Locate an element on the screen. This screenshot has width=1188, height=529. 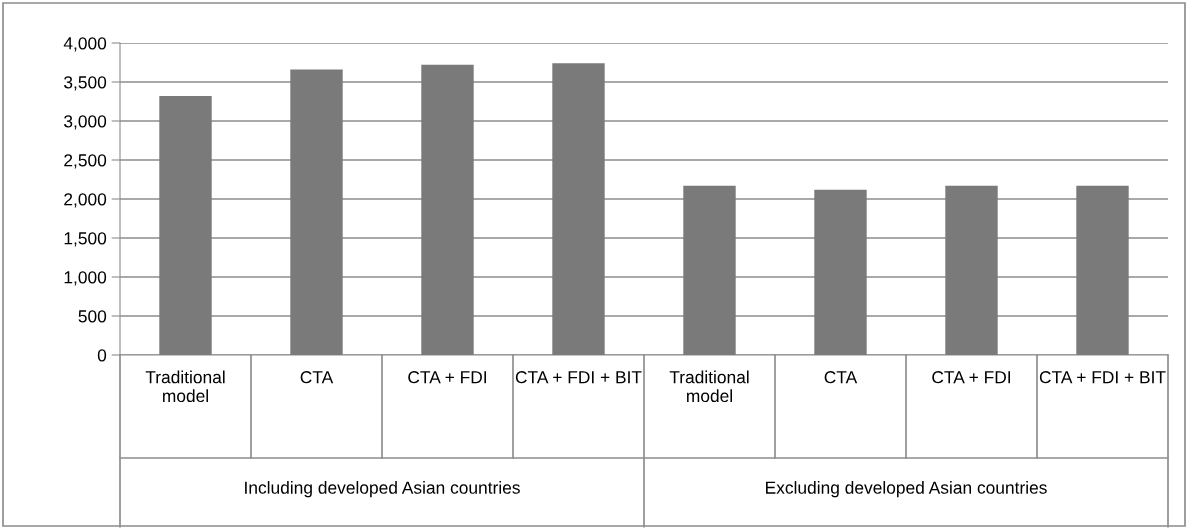
y-tick-label: 0 is located at coordinates (102, 355).